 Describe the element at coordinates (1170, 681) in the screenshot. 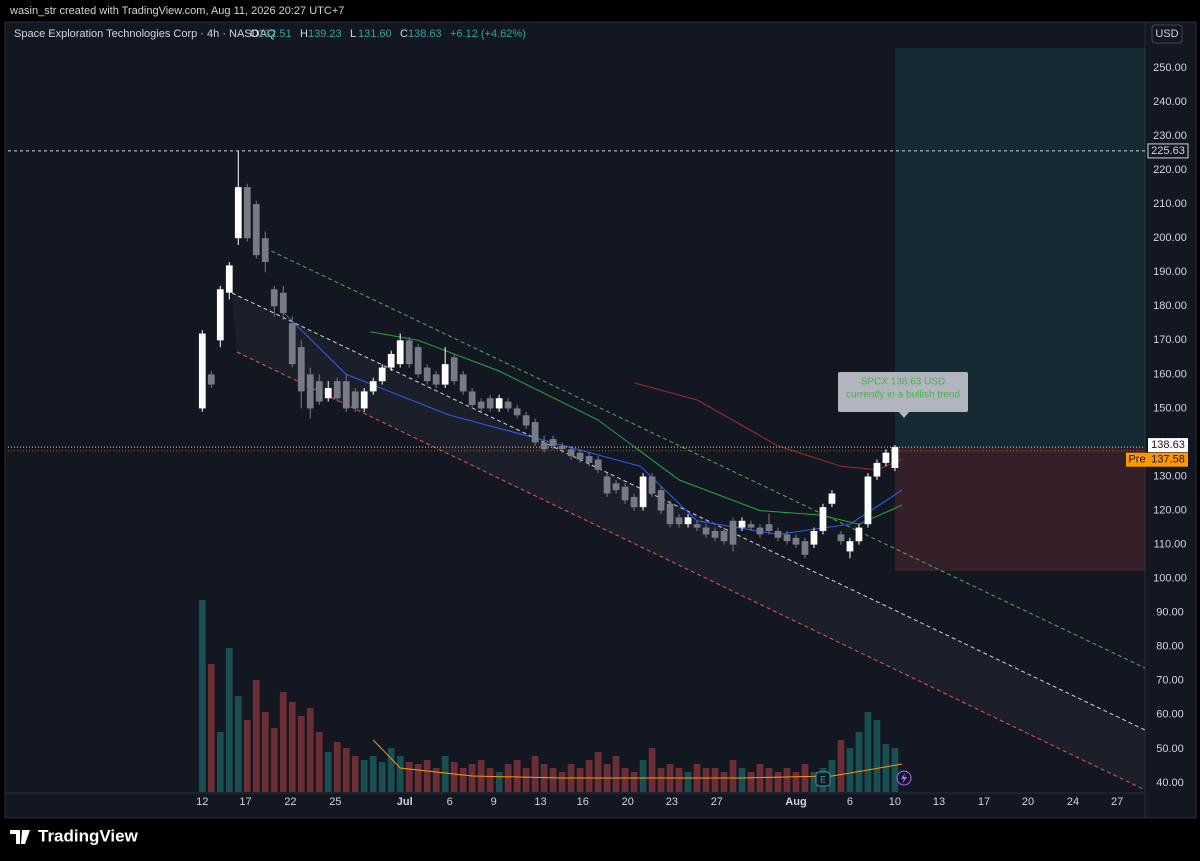

I see `y-tick-label: 70.00` at that location.